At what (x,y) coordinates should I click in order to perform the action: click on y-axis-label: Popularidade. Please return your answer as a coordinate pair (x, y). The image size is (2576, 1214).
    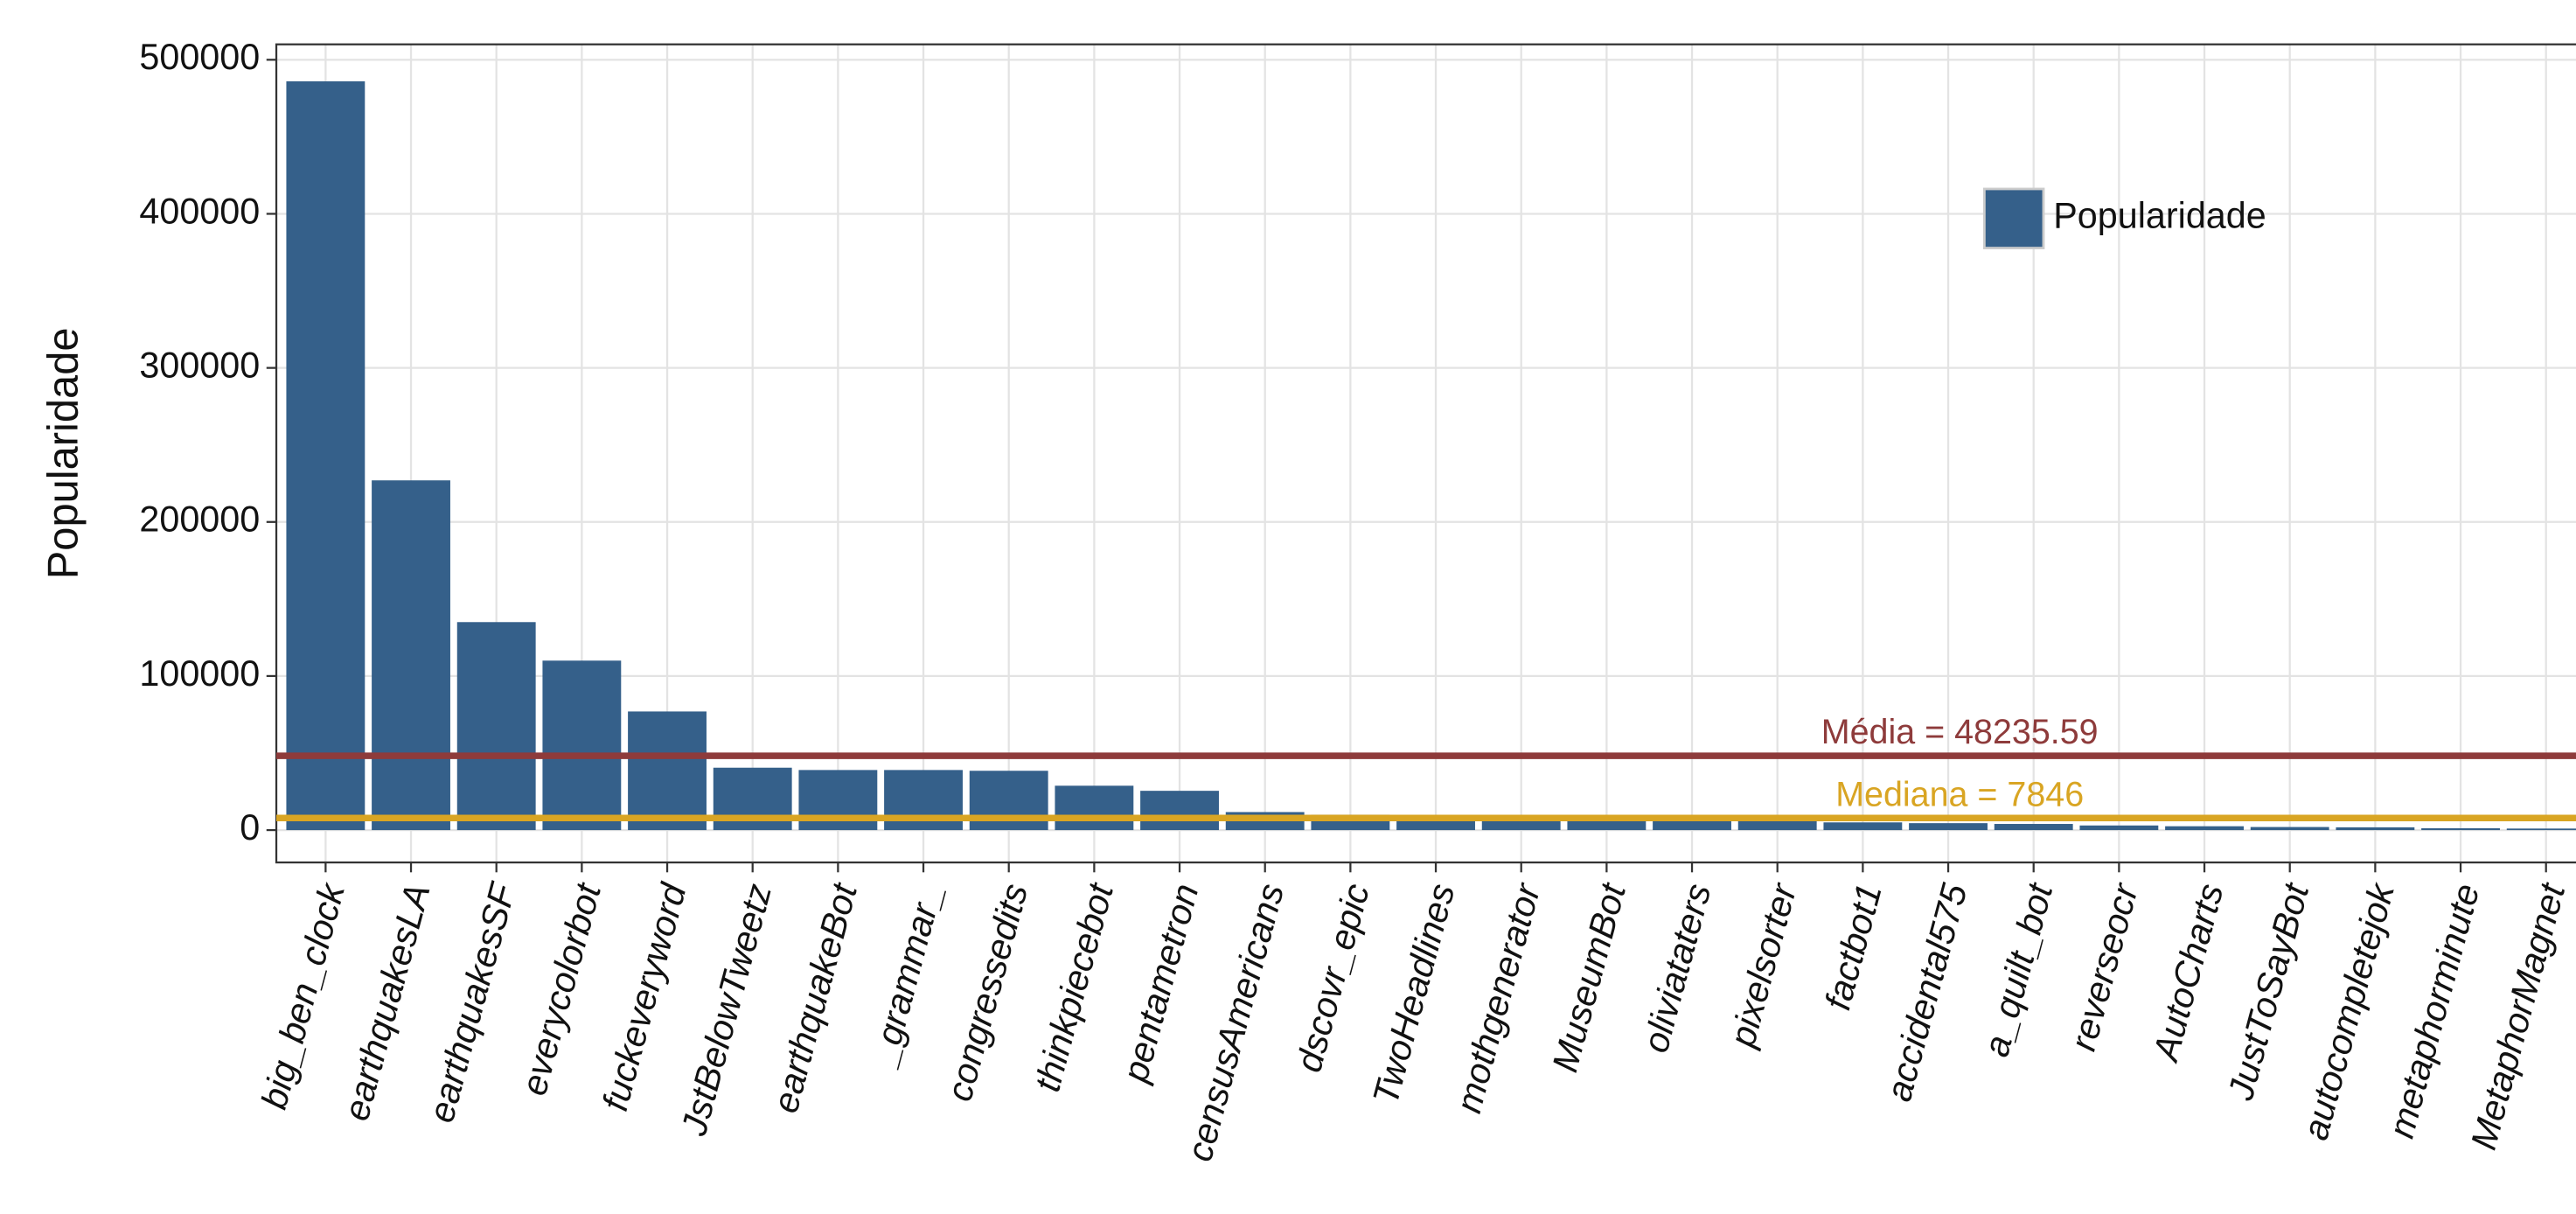
    Looking at the image, I should click on (63, 453).